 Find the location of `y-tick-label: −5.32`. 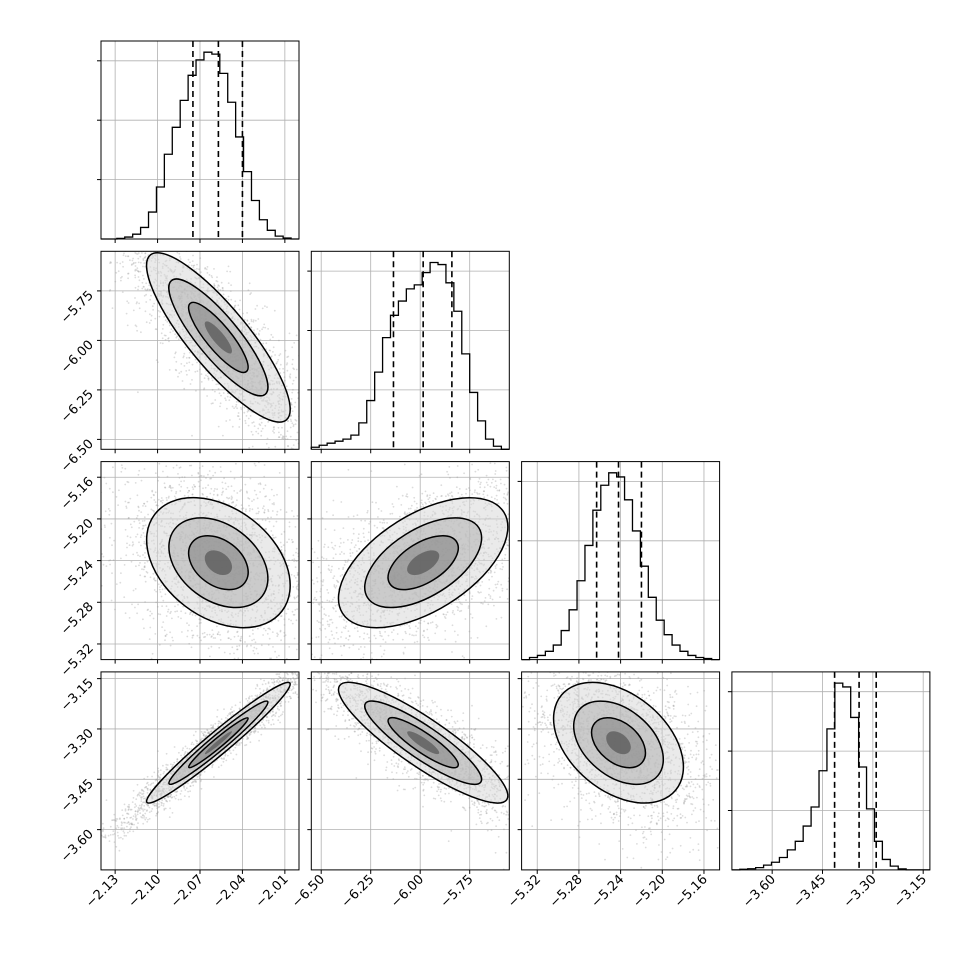

y-tick-label: −5.32 is located at coordinates (77, 660).